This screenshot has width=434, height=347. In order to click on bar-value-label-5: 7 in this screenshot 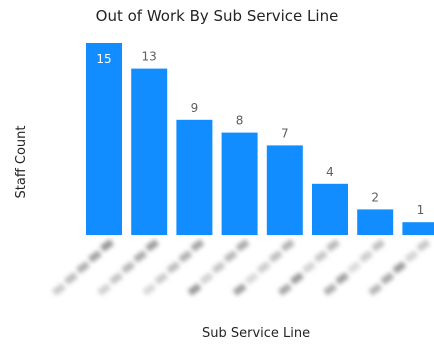, I will do `click(285, 133)`.